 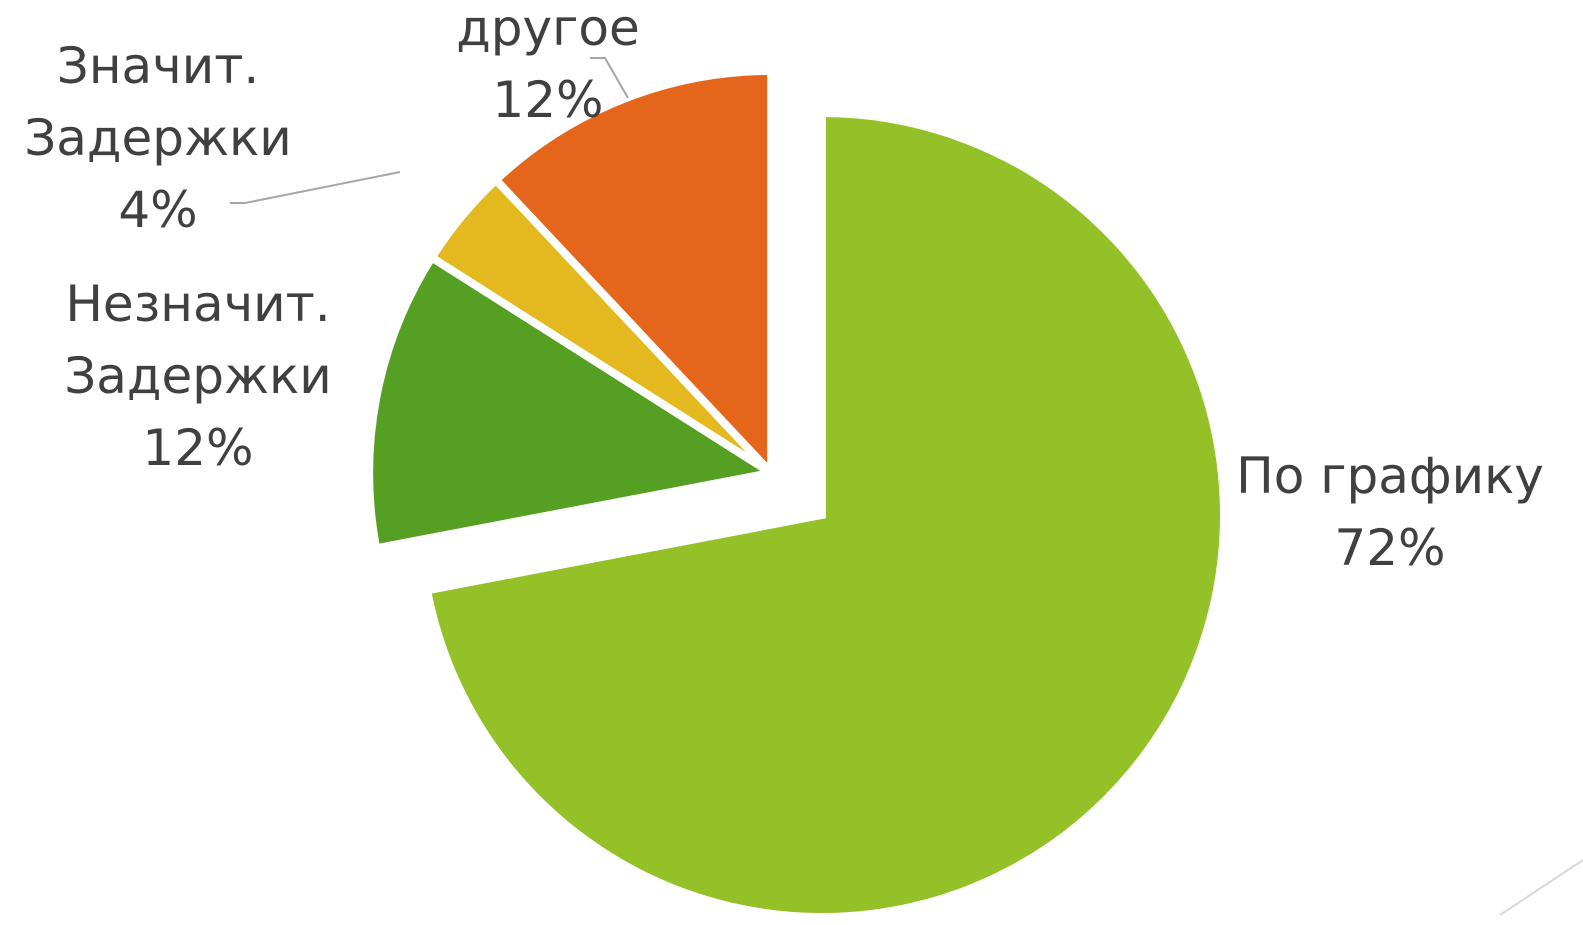 What do you see at coordinates (158, 210) in the screenshot?
I see `percent-label: 4%` at bounding box center [158, 210].